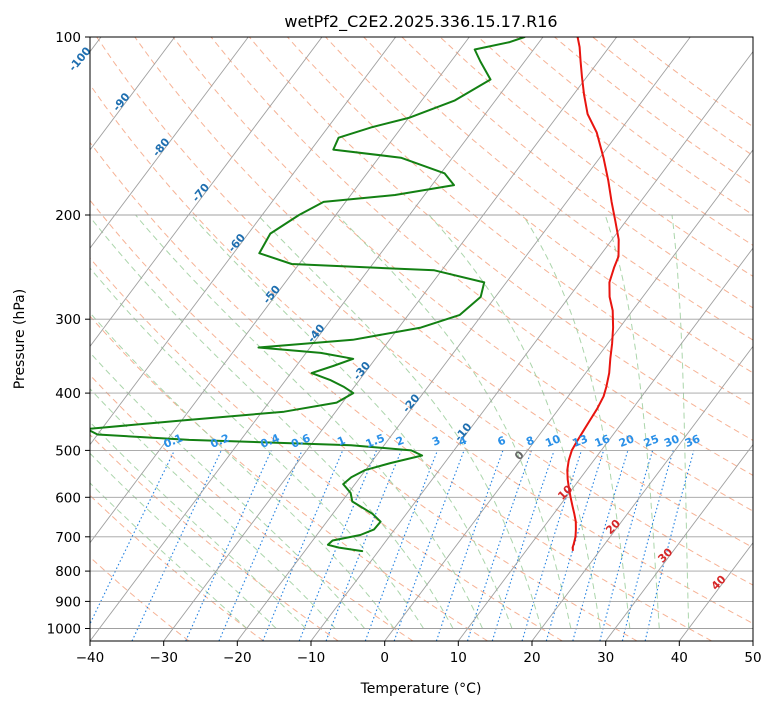  Describe the element at coordinates (692, 441) in the screenshot. I see `mixing-ratio-label: 36` at that location.